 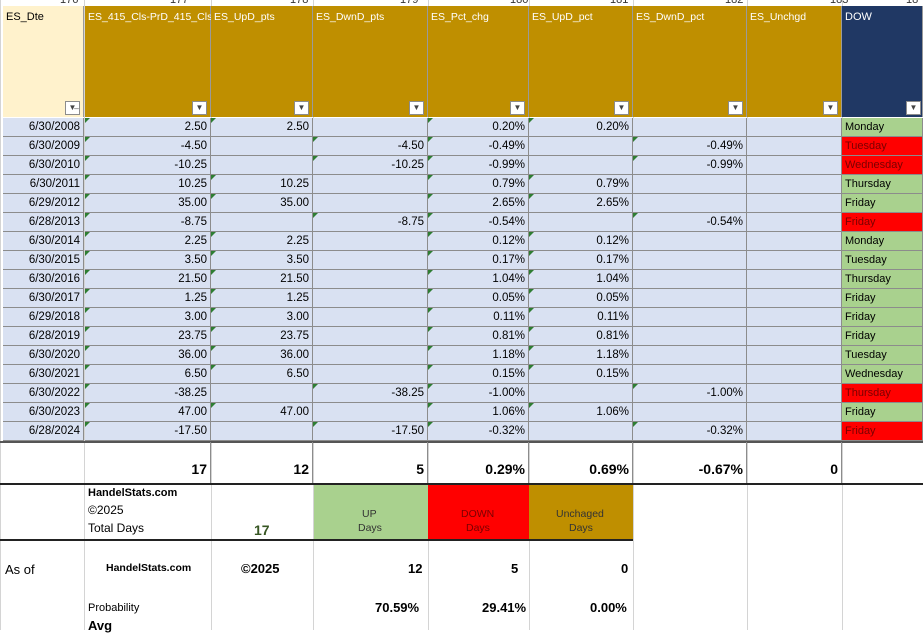 I want to click on date-cell: 6/30/2015, so click(x=43, y=260).